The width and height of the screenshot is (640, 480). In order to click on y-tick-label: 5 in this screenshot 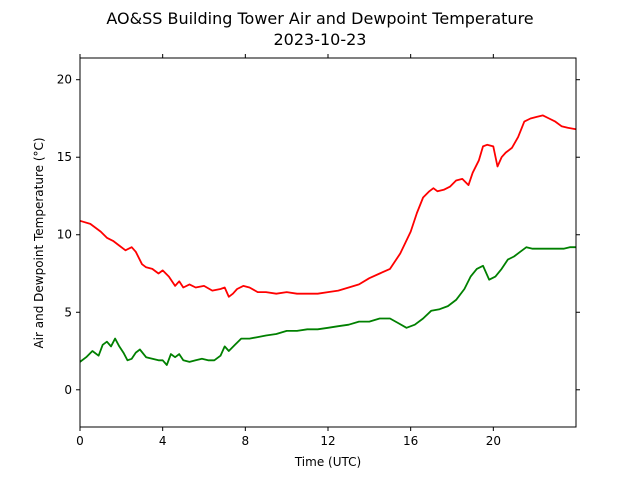, I will do `click(68, 312)`.